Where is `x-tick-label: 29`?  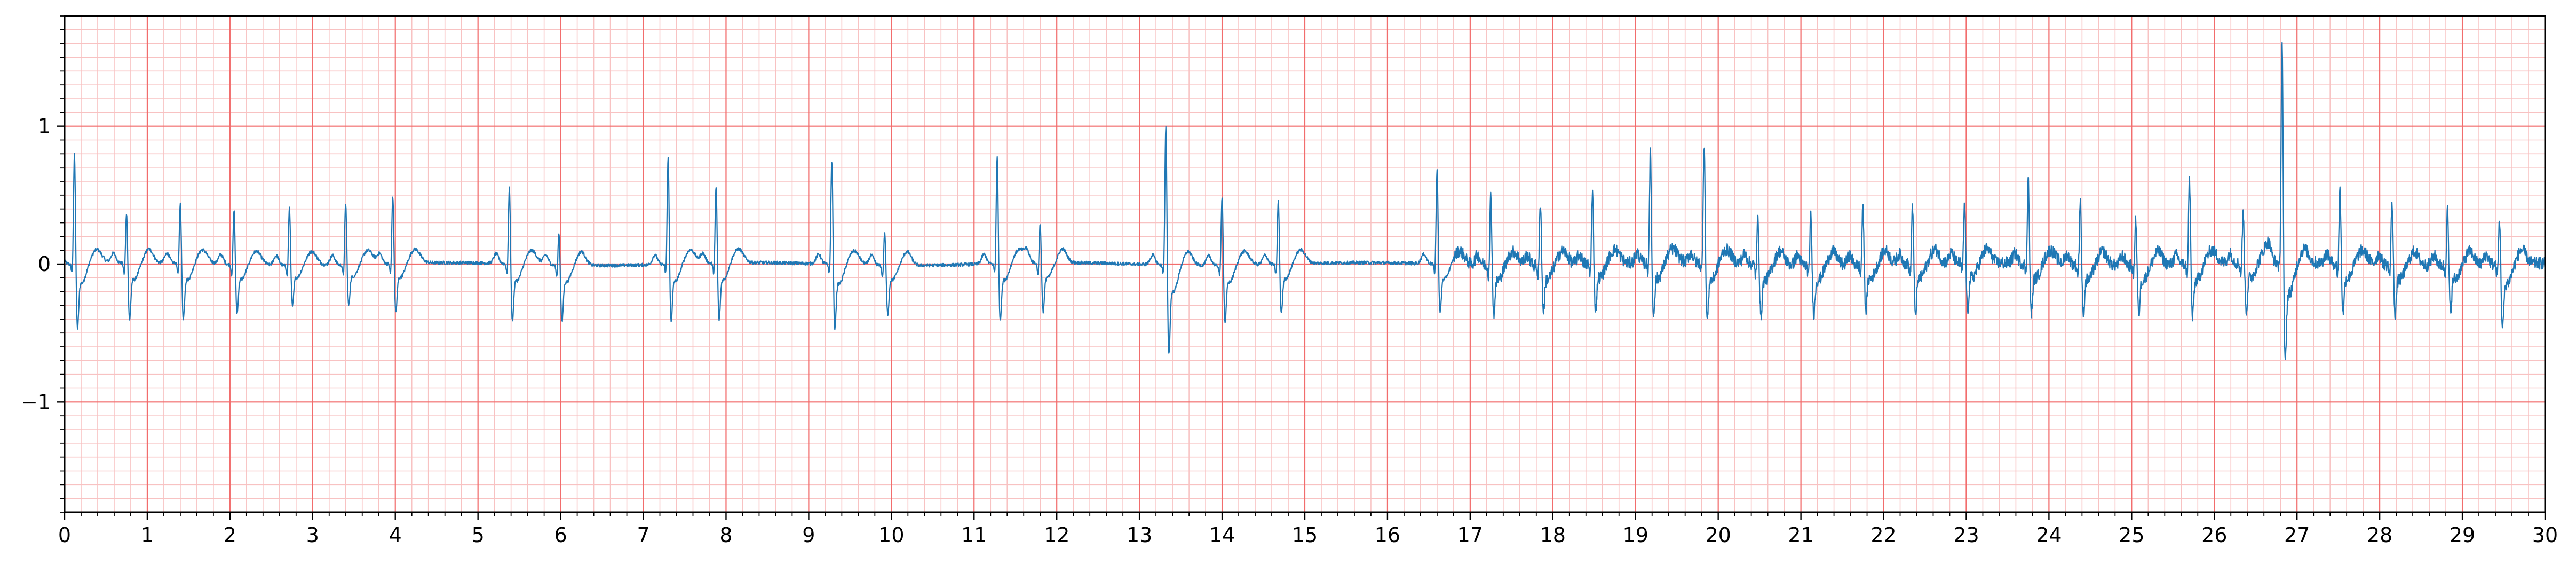 x-tick-label: 29 is located at coordinates (2462, 535).